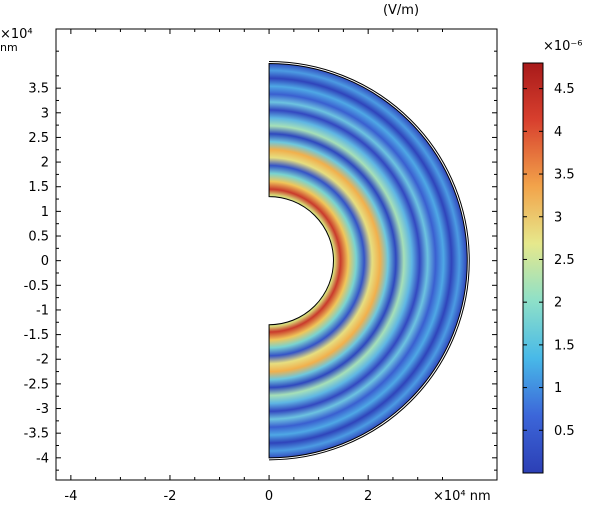  I want to click on colorbar-tick-label: 2, so click(558, 303).